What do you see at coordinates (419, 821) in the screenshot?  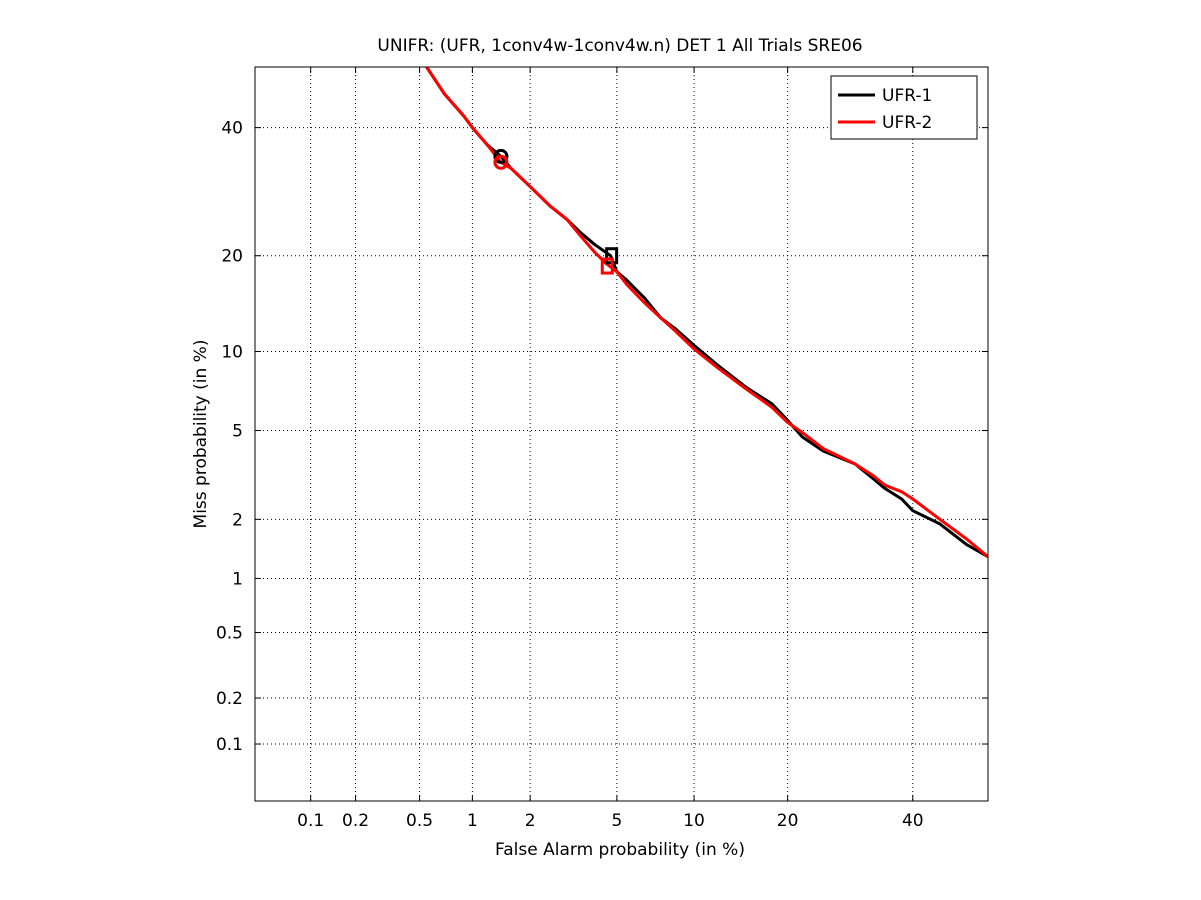 I see `x-tick-label: 0.5` at bounding box center [419, 821].